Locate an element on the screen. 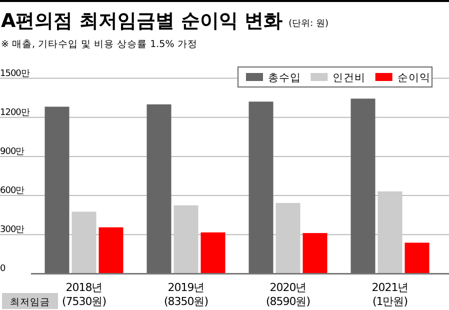 This screenshot has height=310, width=449. y-tick-label: 0 is located at coordinates (3, 269).